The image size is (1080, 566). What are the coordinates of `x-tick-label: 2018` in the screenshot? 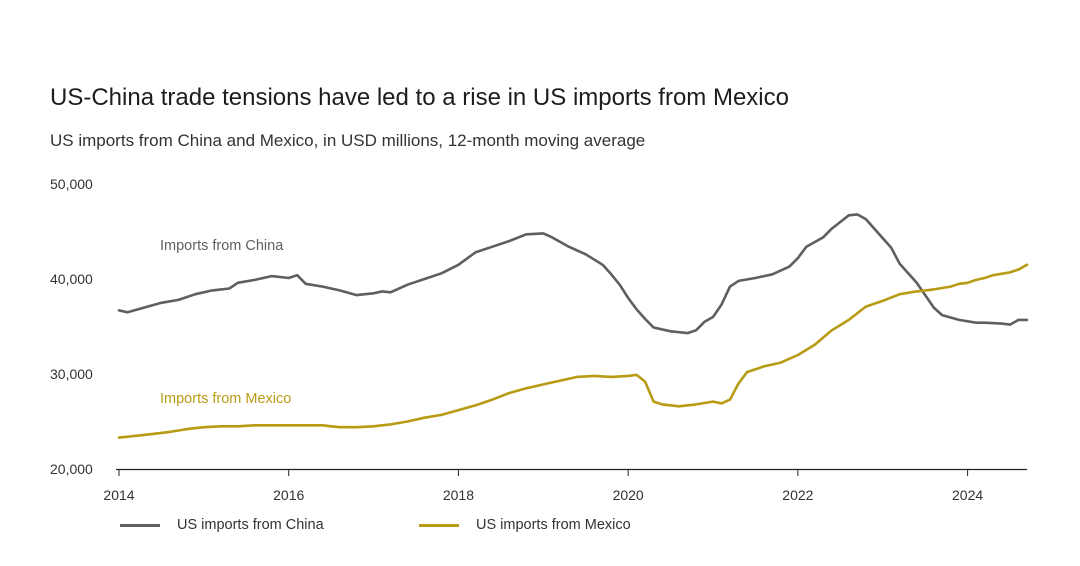 It's located at (458, 495).